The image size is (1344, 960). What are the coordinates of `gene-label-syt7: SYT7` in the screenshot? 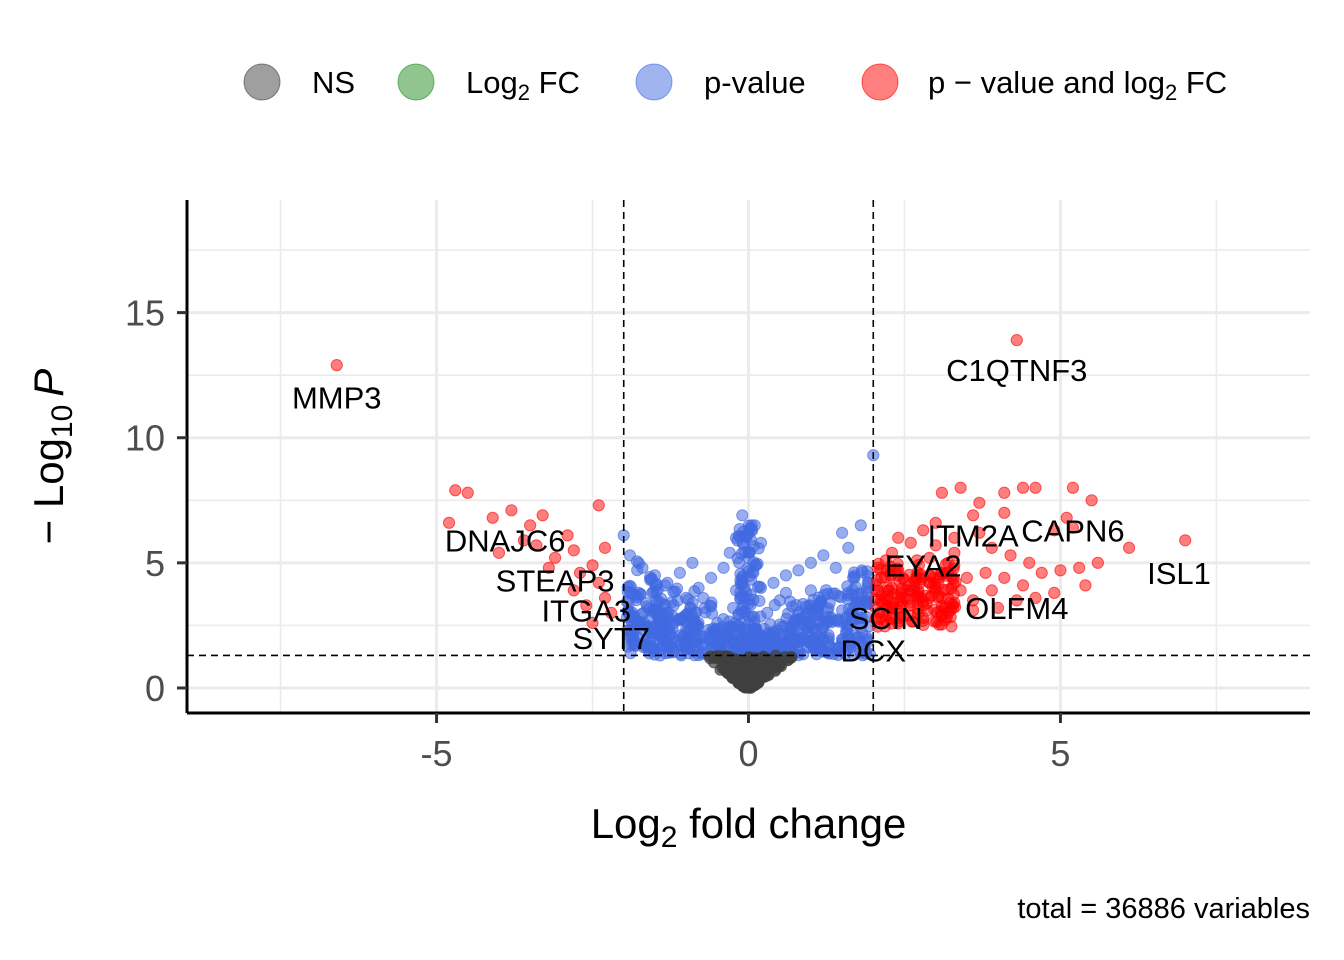 It's located at (611, 638).